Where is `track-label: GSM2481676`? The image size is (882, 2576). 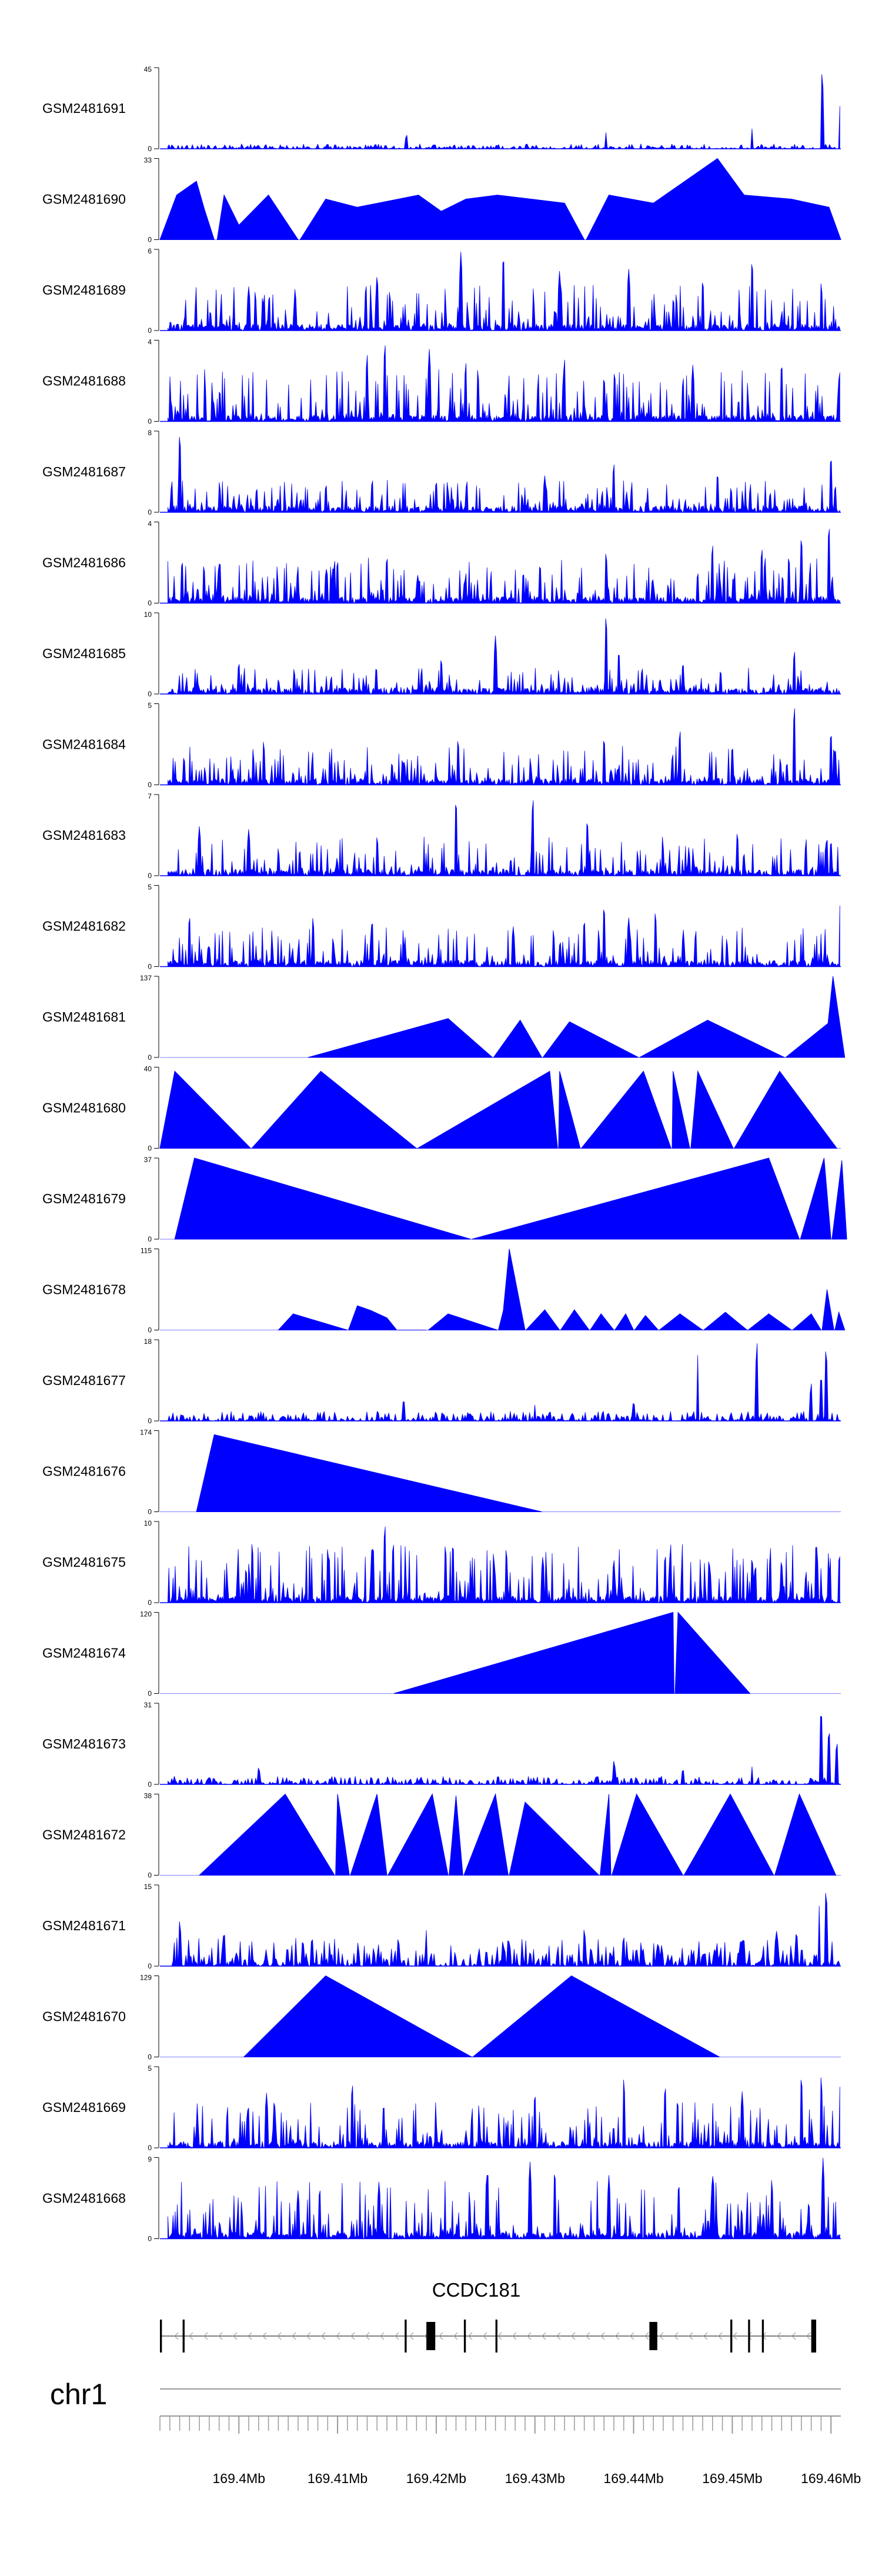 track-label: GSM2481676 is located at coordinates (84, 1471).